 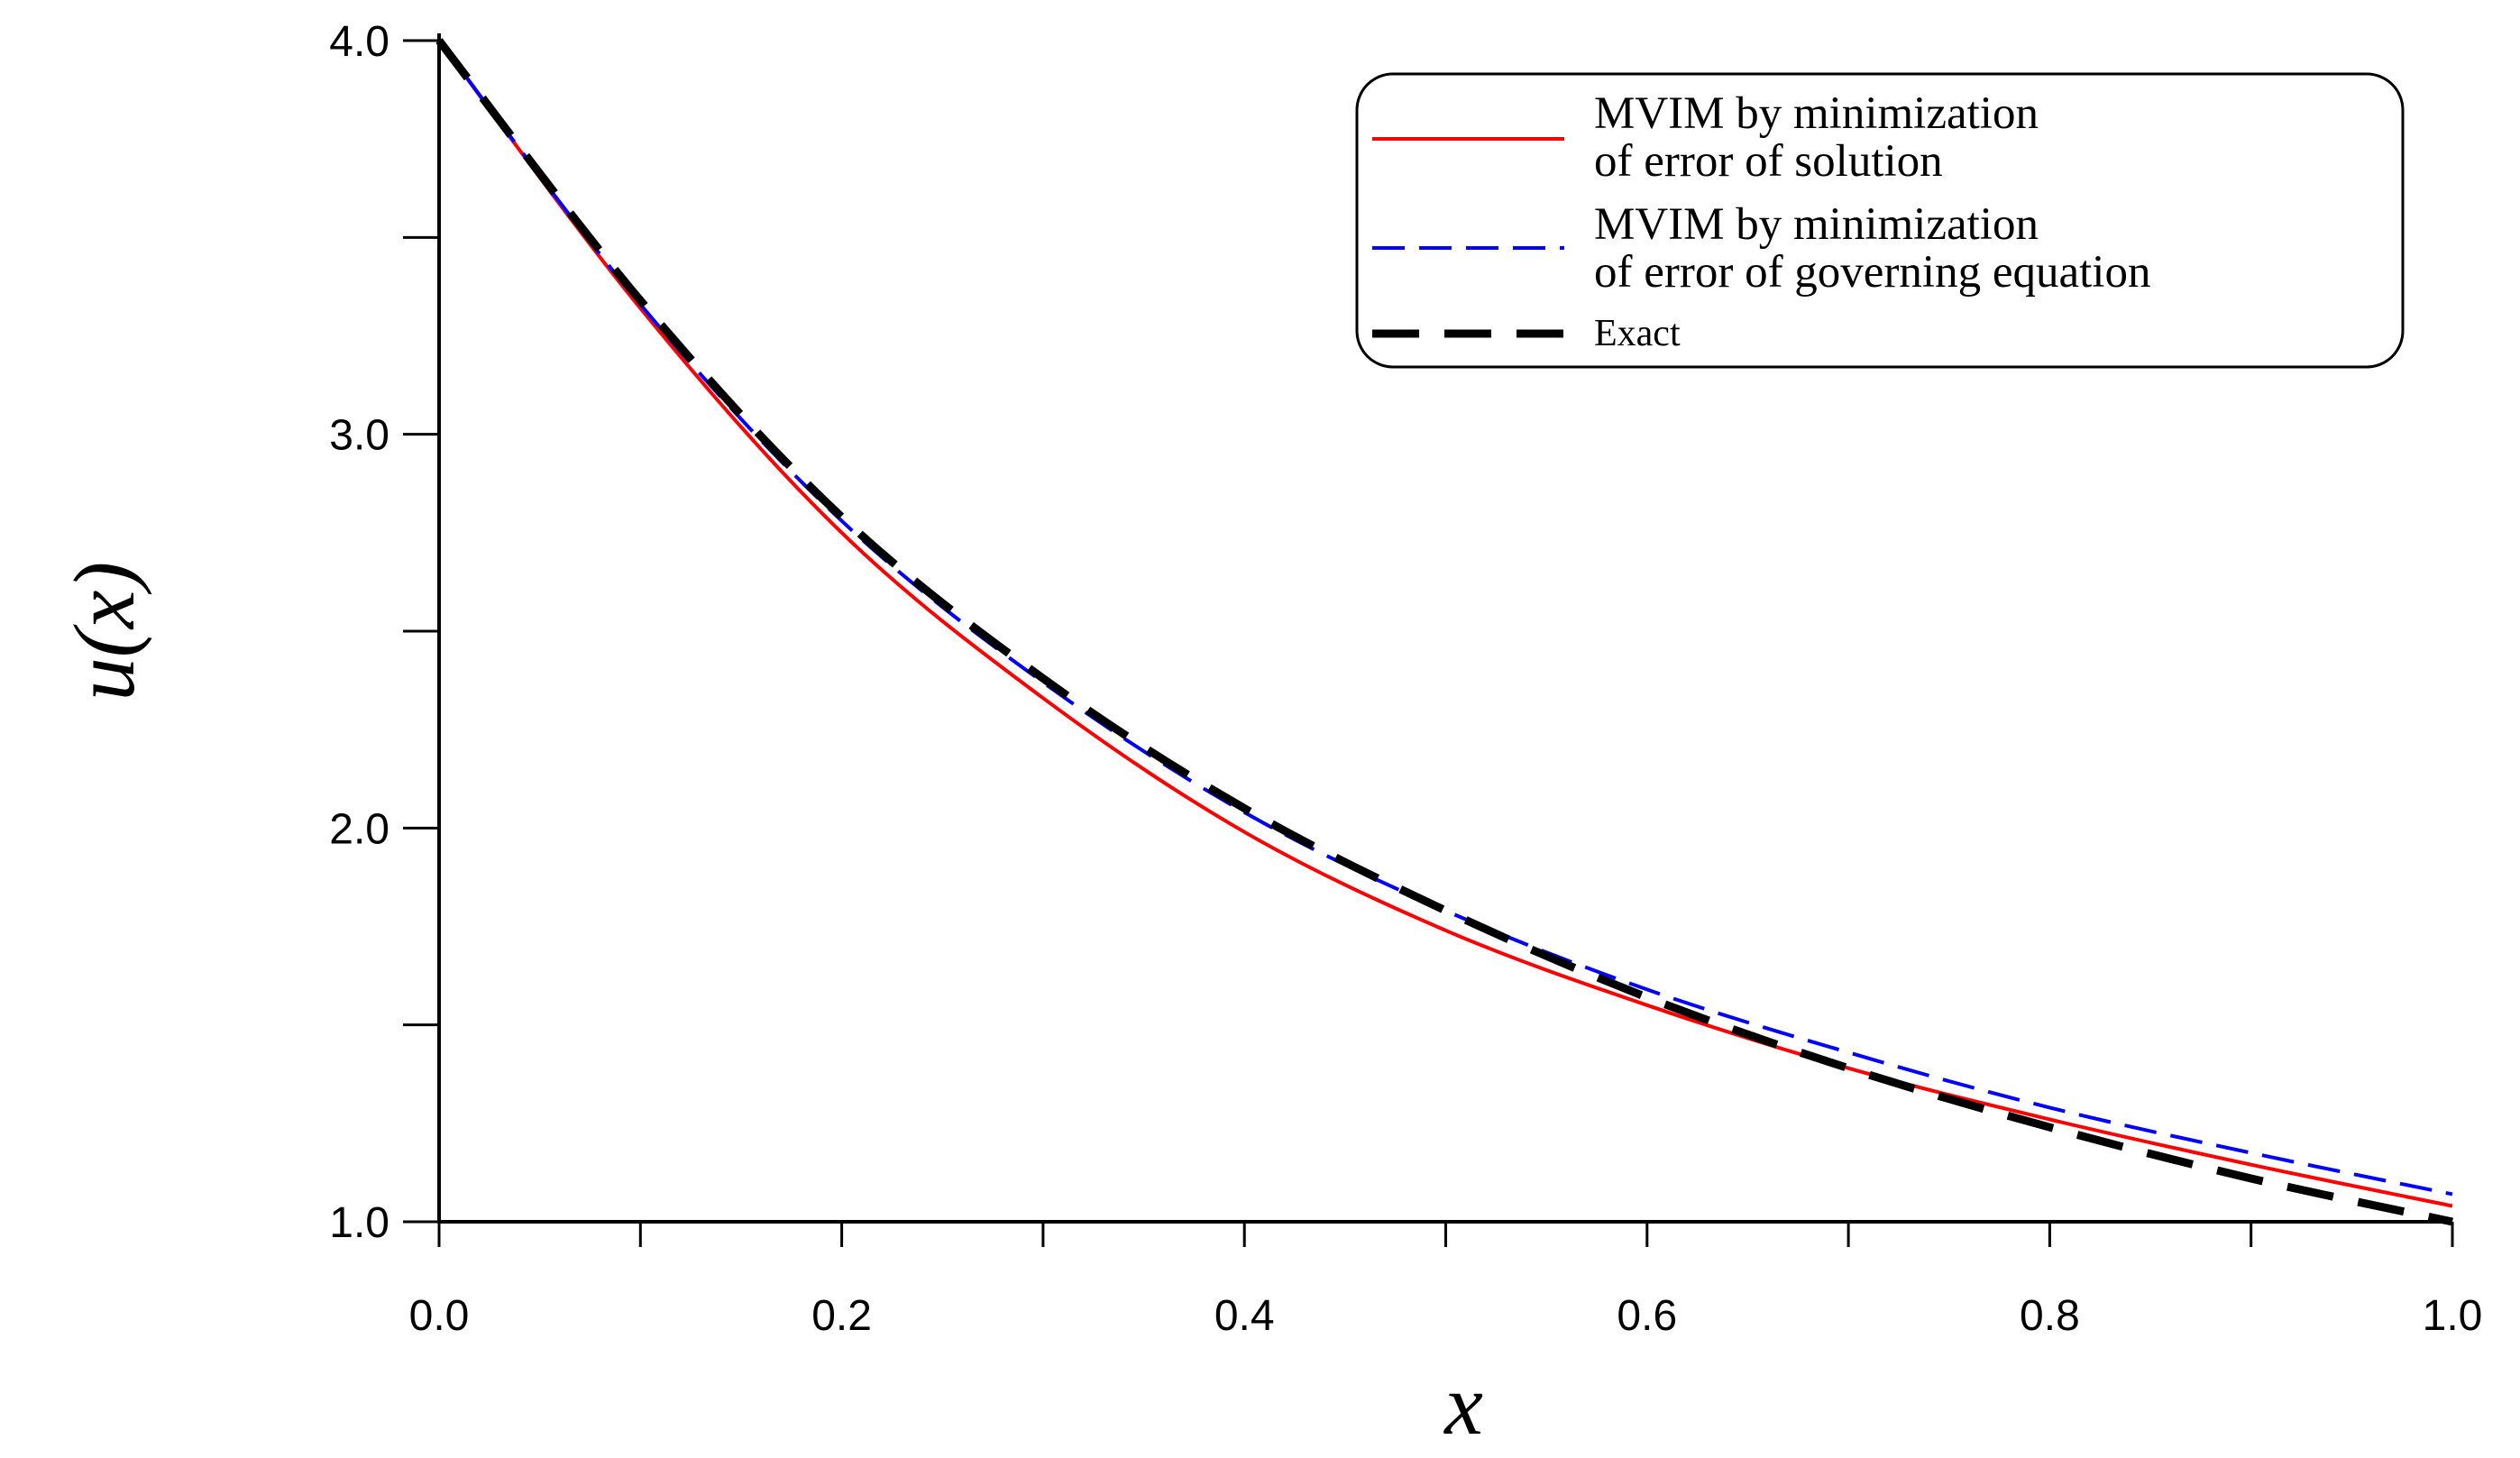 I want to click on x-axis-title: x, so click(x=1463, y=1404).